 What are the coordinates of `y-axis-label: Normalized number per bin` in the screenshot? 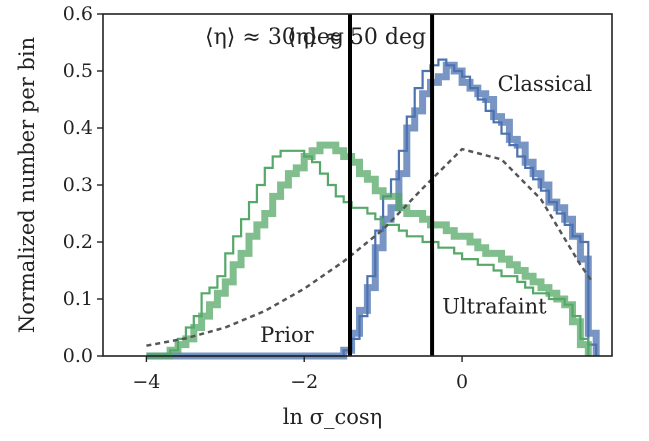 It's located at (27, 185).